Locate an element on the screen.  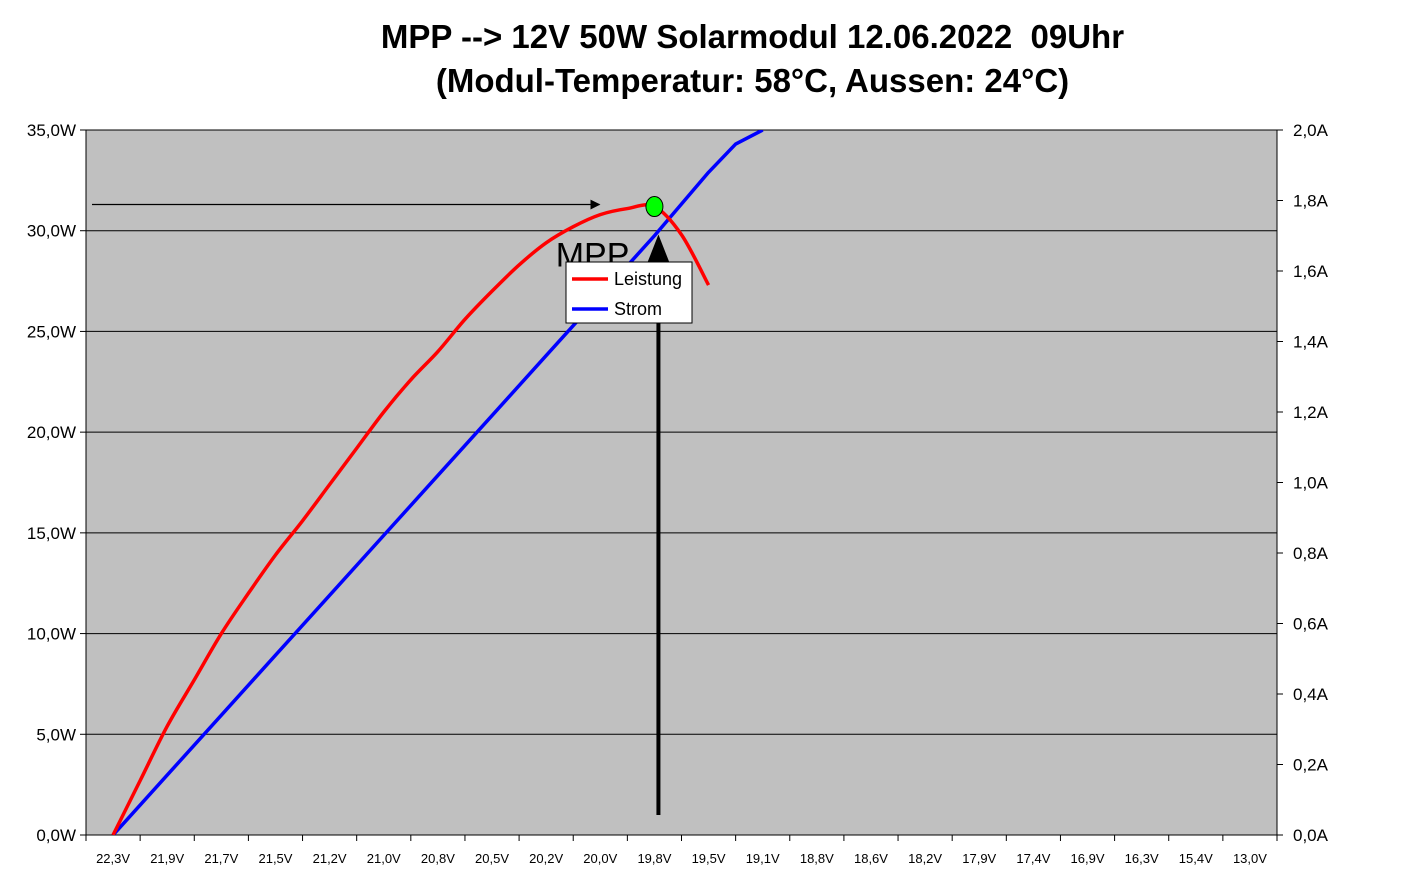
legend-label-leistung: Leistung is located at coordinates (648, 279).